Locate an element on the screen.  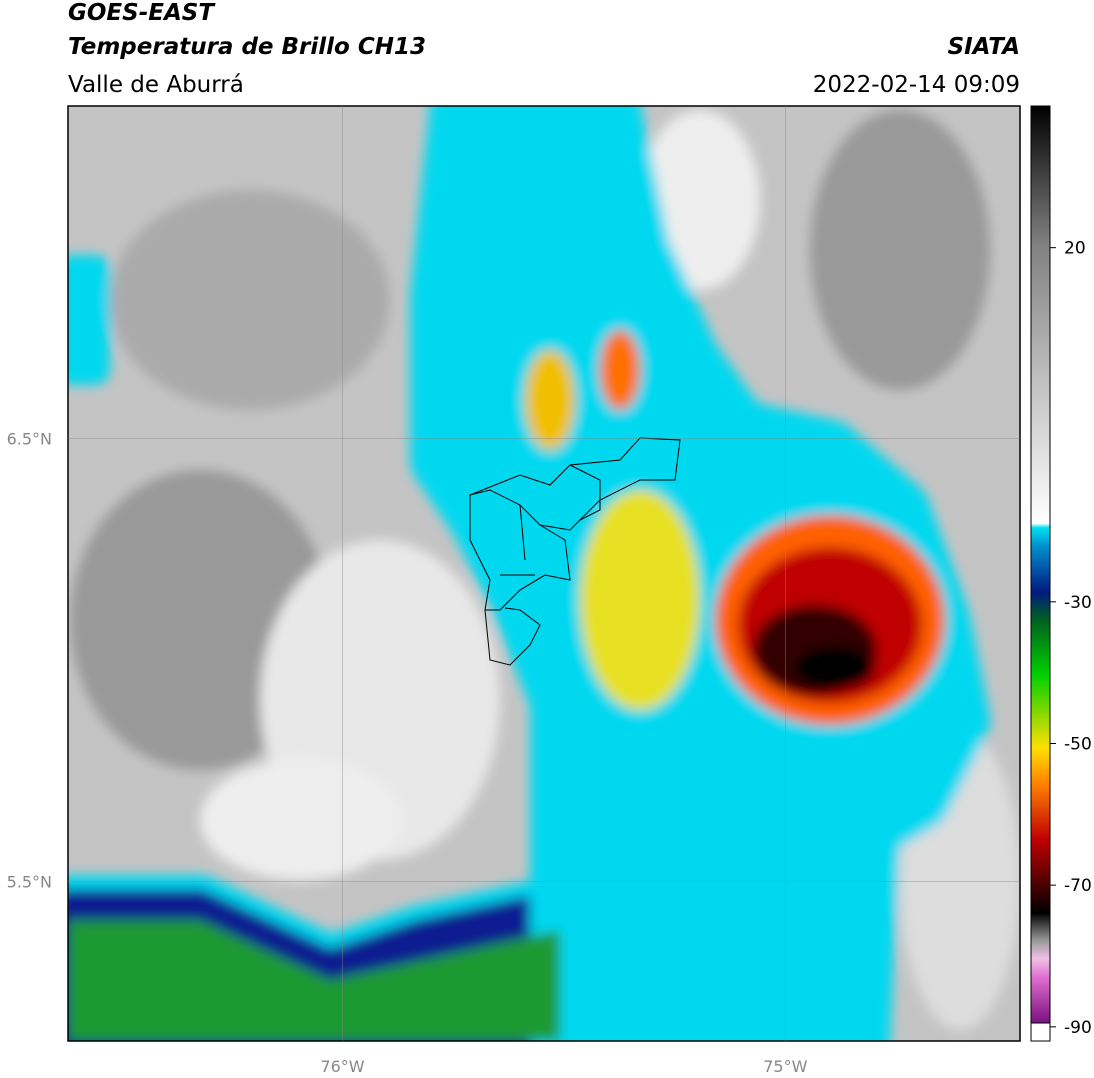
region: Valle de Aburrá is located at coordinates (156, 85).